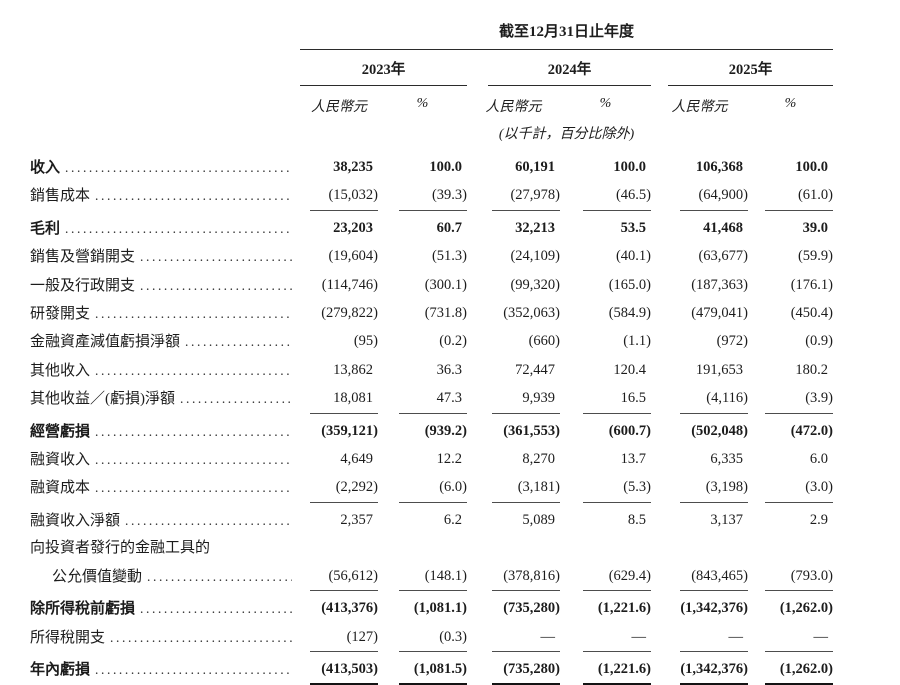 The height and width of the screenshot is (685, 900). I want to click on percent-header-2023: %, so click(422, 103).